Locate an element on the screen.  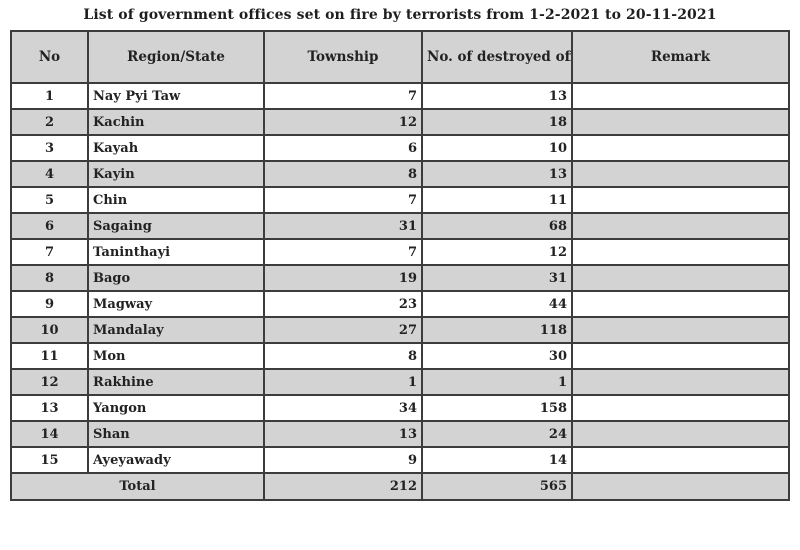
cell-no: 5 is located at coordinates (49, 200).